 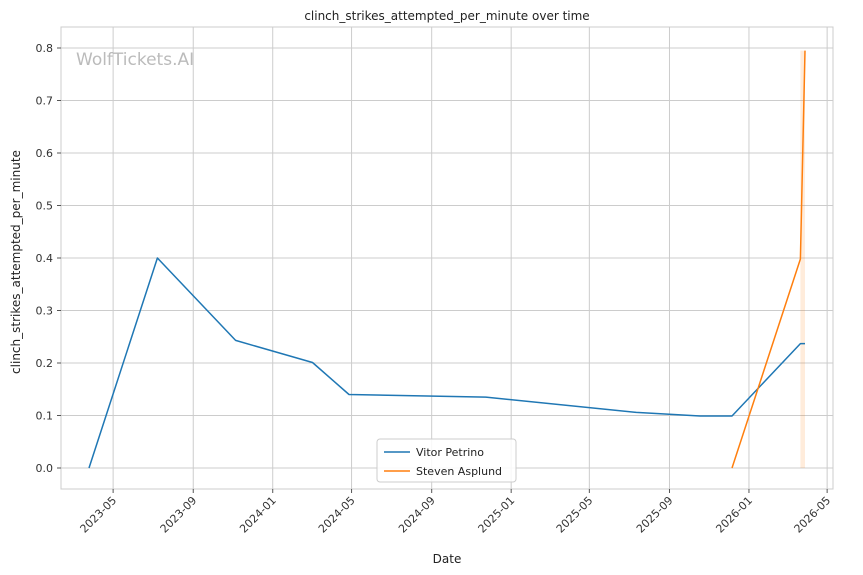 I want to click on y-tick-label: 0.0, so click(x=45, y=468).